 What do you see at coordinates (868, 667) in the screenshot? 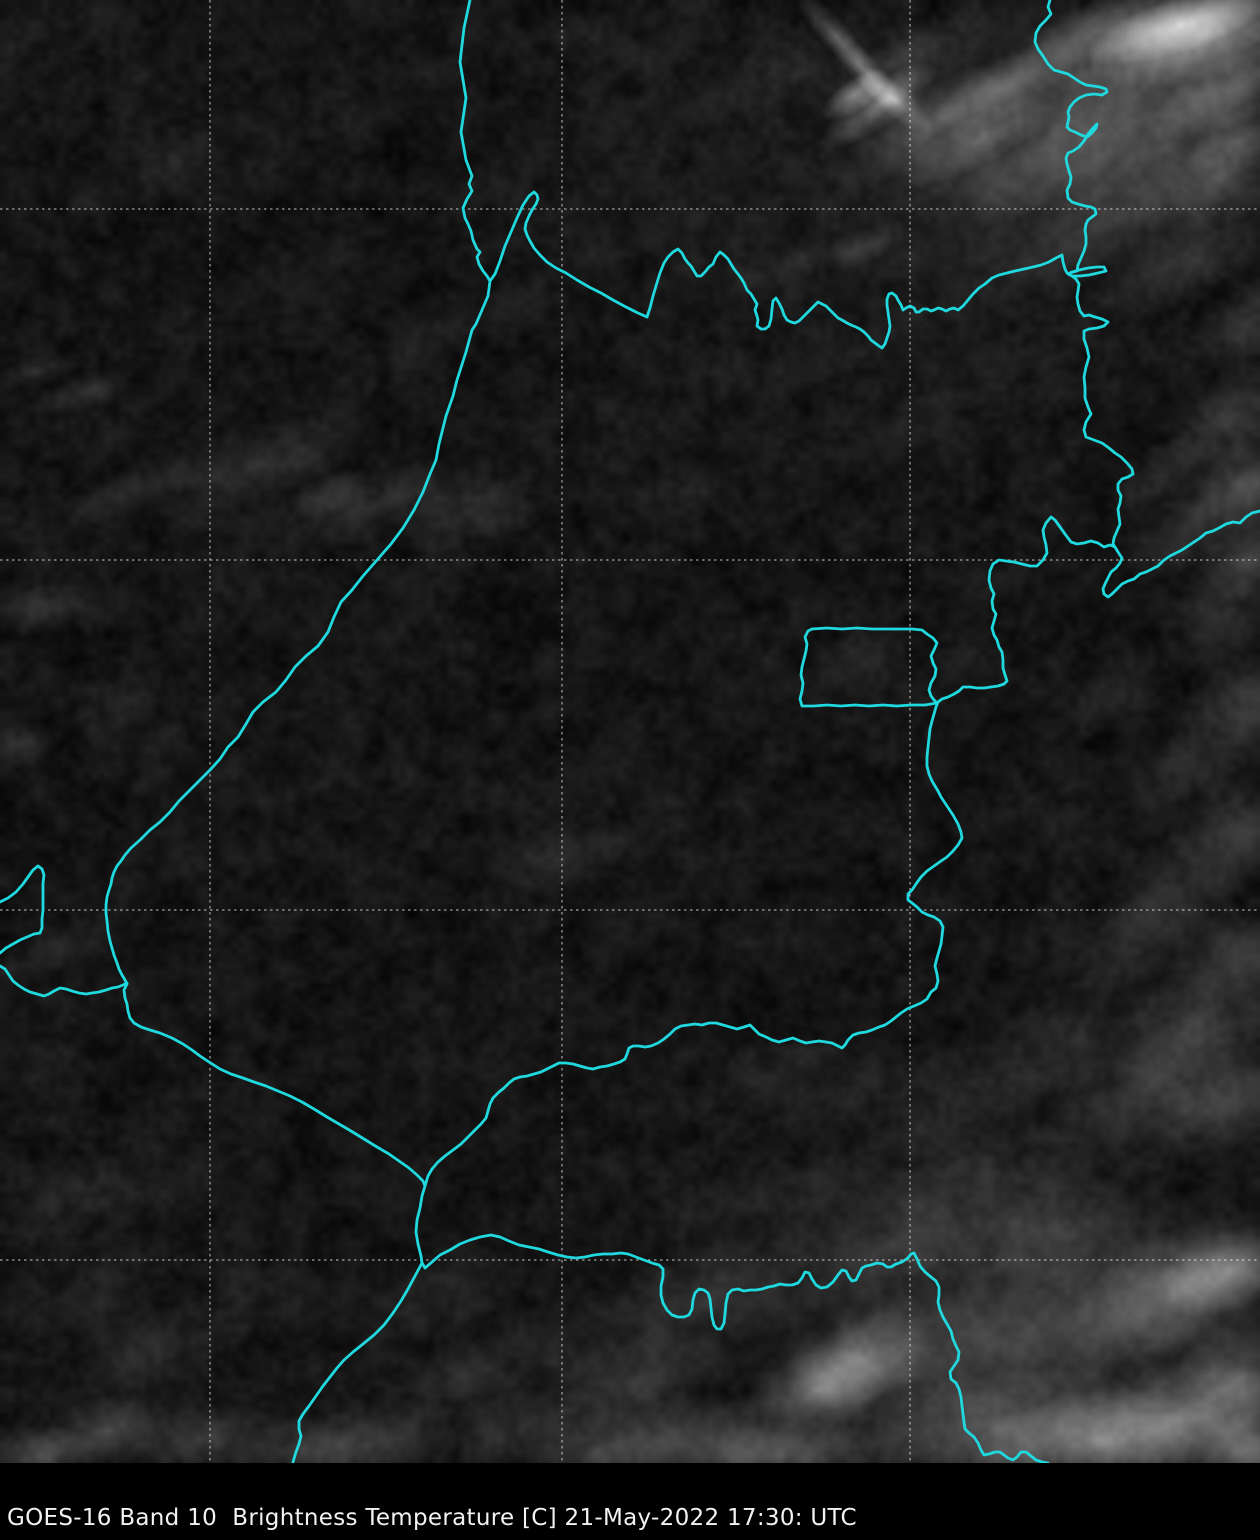
I see `border-federal-district` at bounding box center [868, 667].